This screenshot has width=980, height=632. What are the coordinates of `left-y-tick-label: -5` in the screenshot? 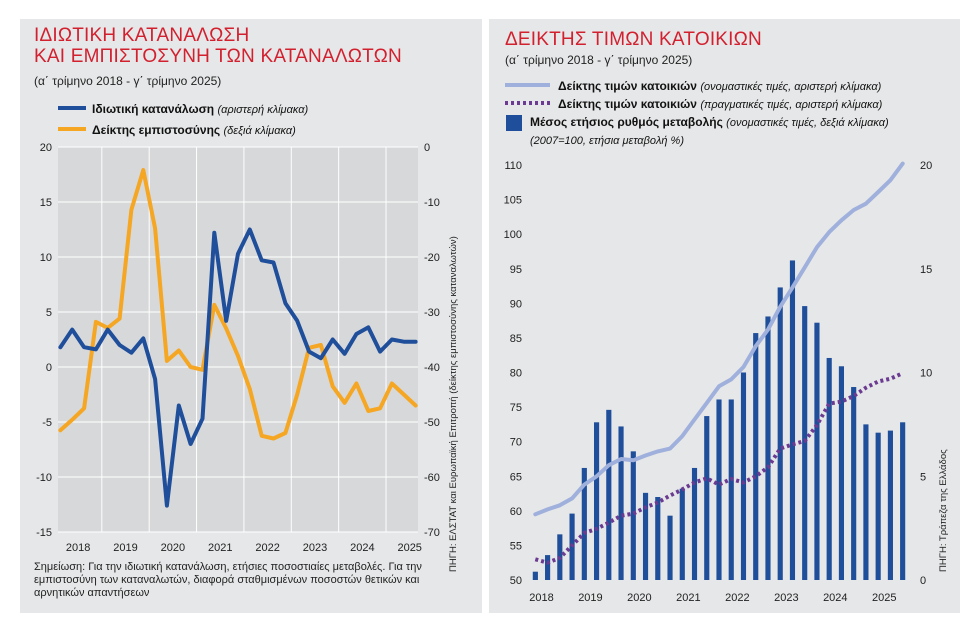 It's located at (47, 423).